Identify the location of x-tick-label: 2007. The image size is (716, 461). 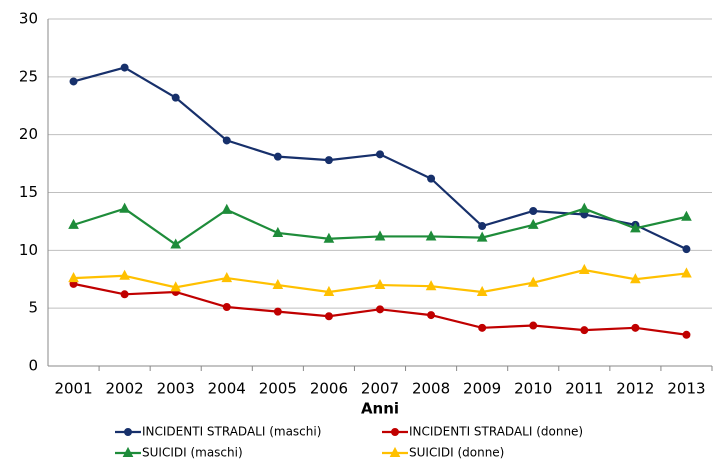
(380, 389).